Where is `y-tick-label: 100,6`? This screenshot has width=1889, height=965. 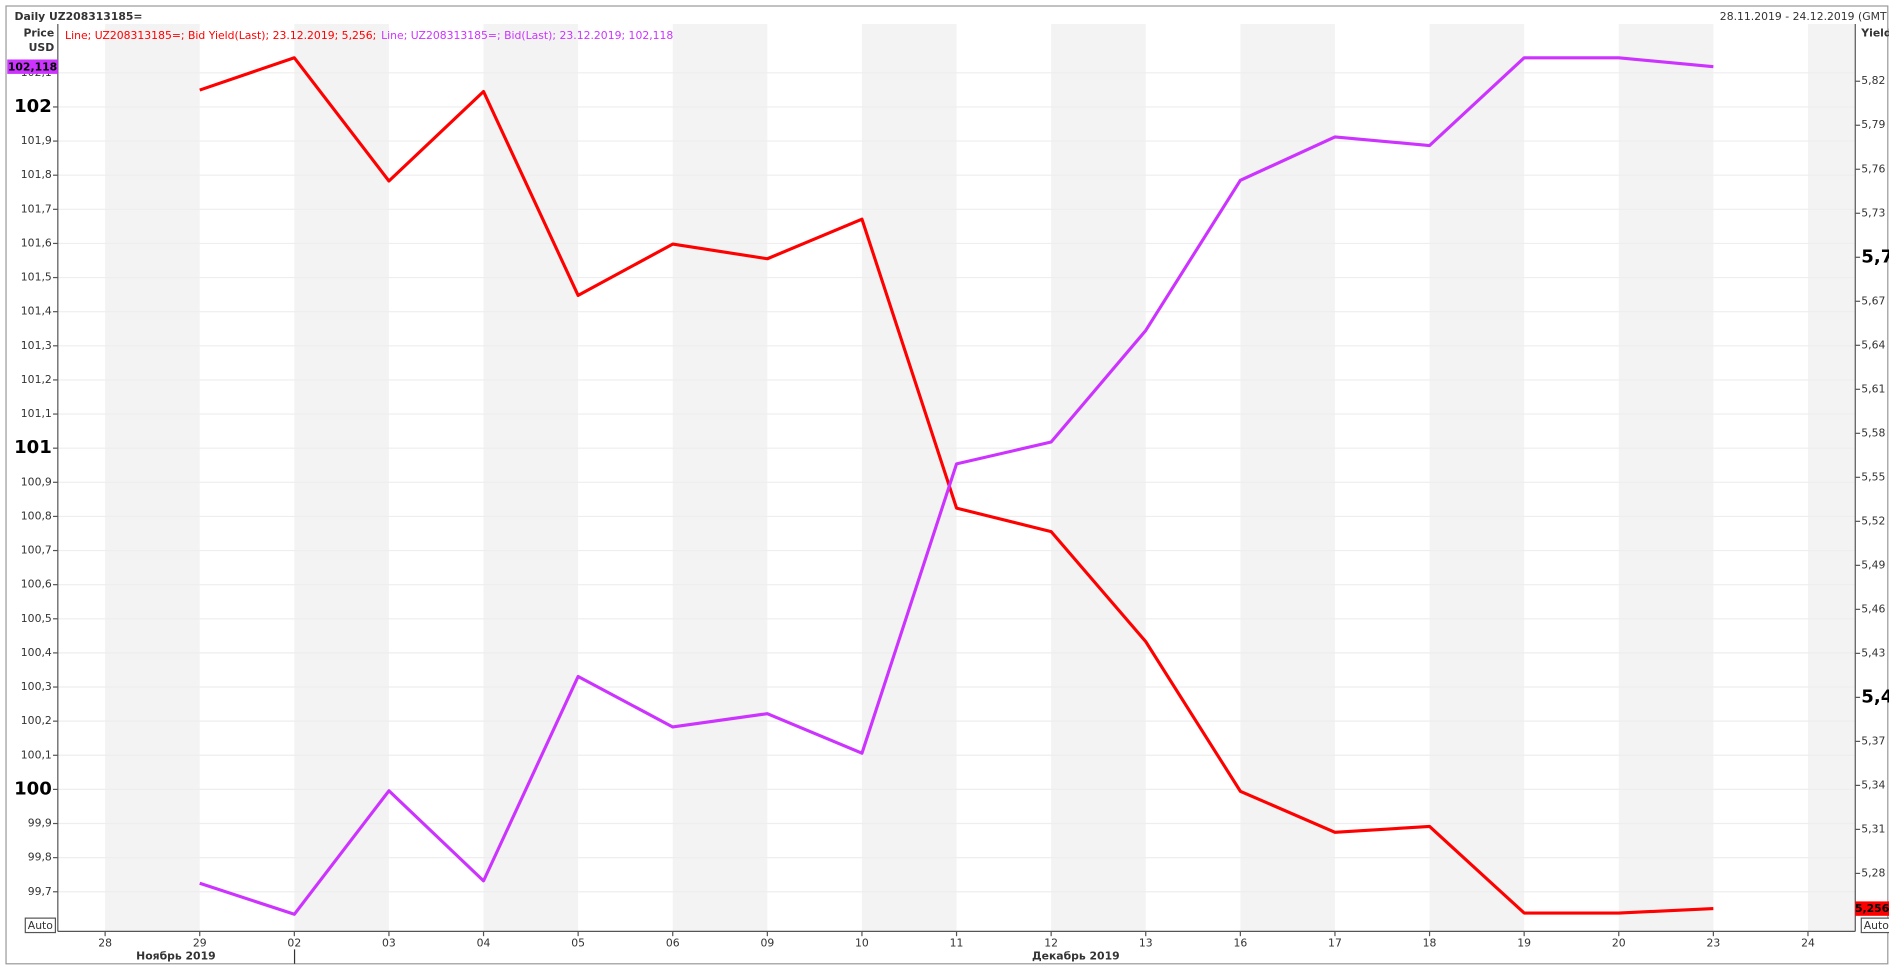
y-tick-label: 100,6 is located at coordinates (36, 584).